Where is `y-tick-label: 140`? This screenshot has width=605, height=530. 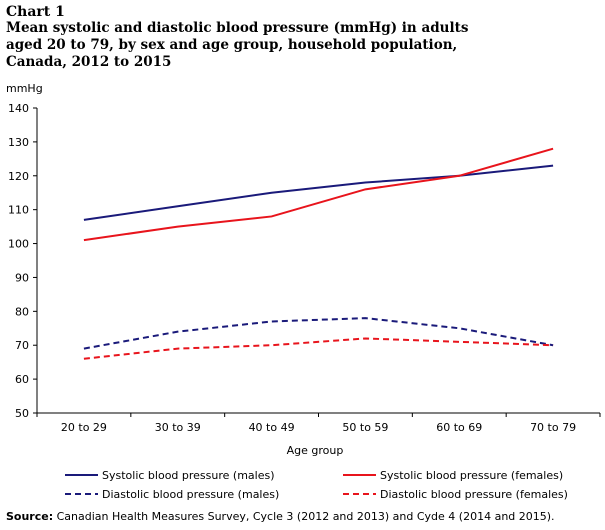 y-tick-label: 140 is located at coordinates (18, 108).